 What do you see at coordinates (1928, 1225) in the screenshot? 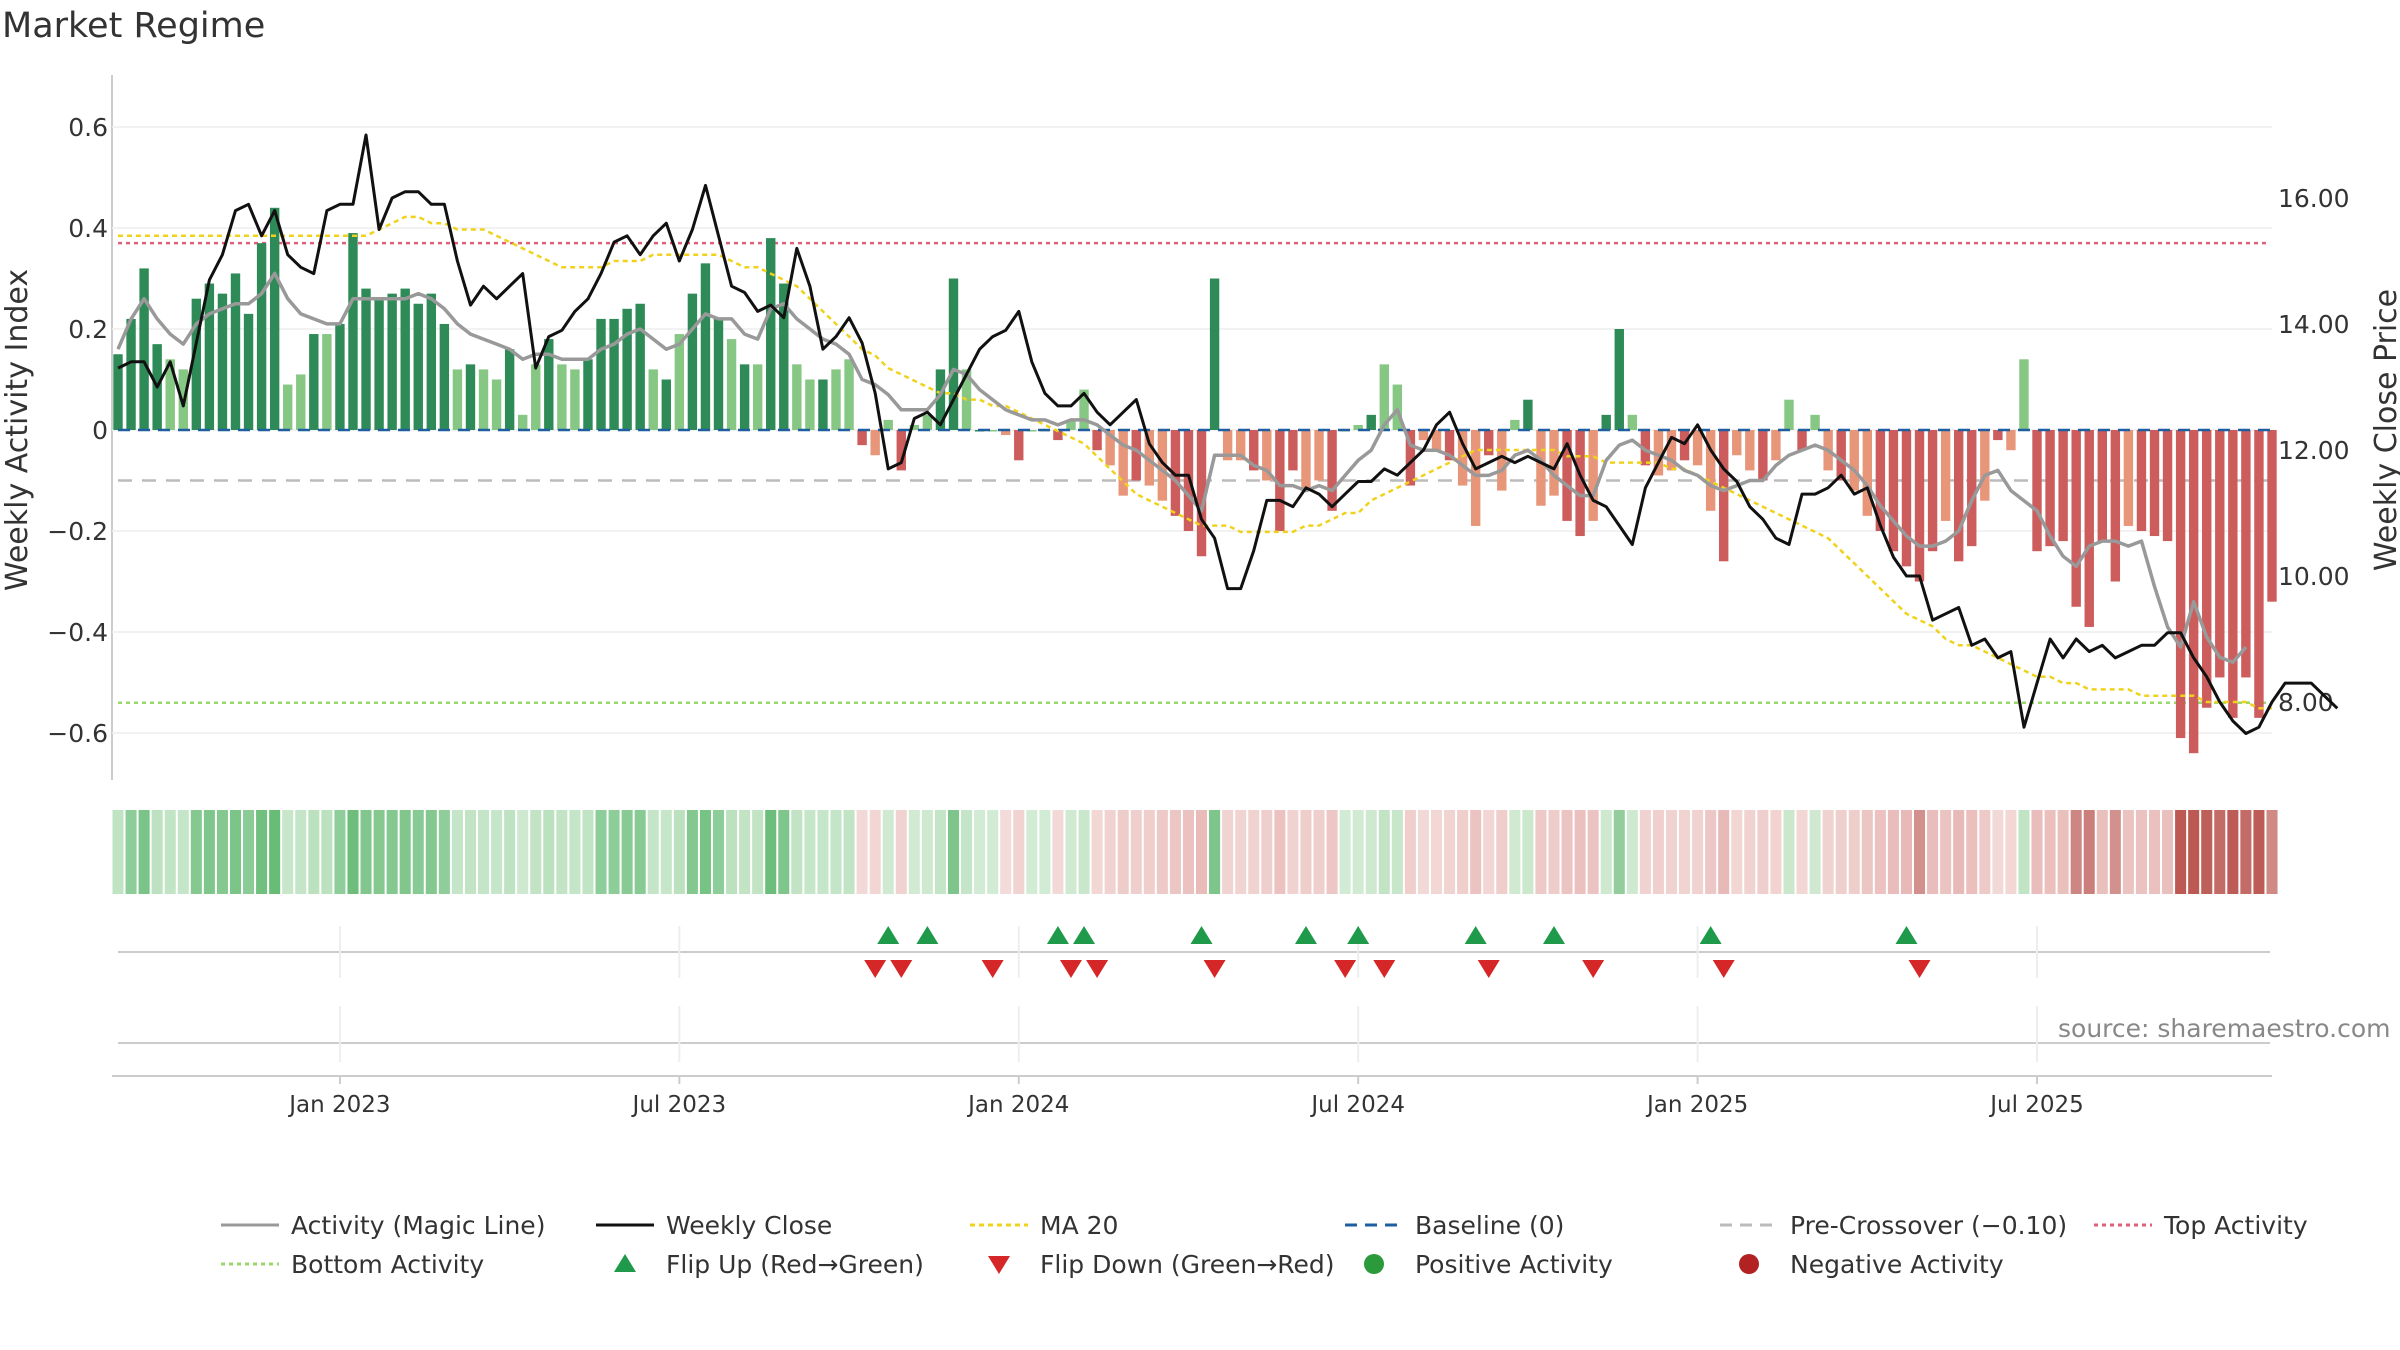
I see `legend-label: Pre-Crossover (−0.10)` at bounding box center [1928, 1225].